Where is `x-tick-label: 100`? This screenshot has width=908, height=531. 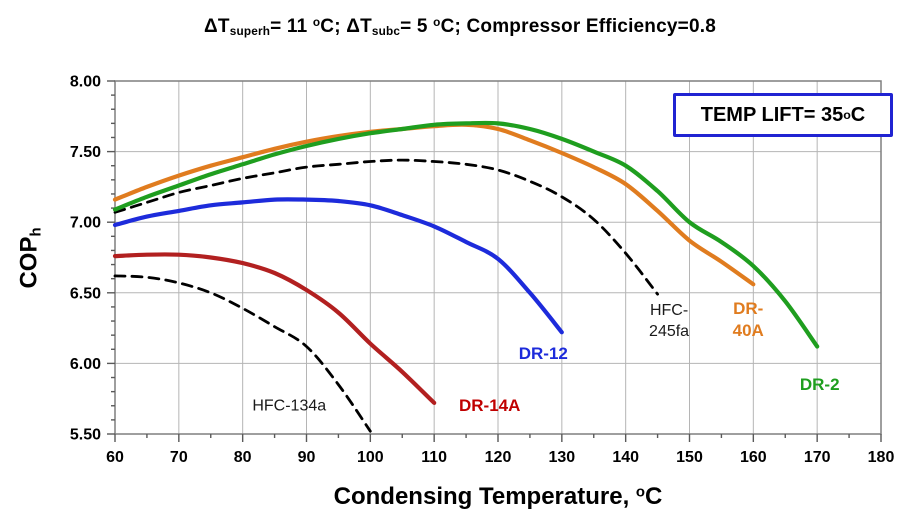 x-tick-label: 100 is located at coordinates (370, 457).